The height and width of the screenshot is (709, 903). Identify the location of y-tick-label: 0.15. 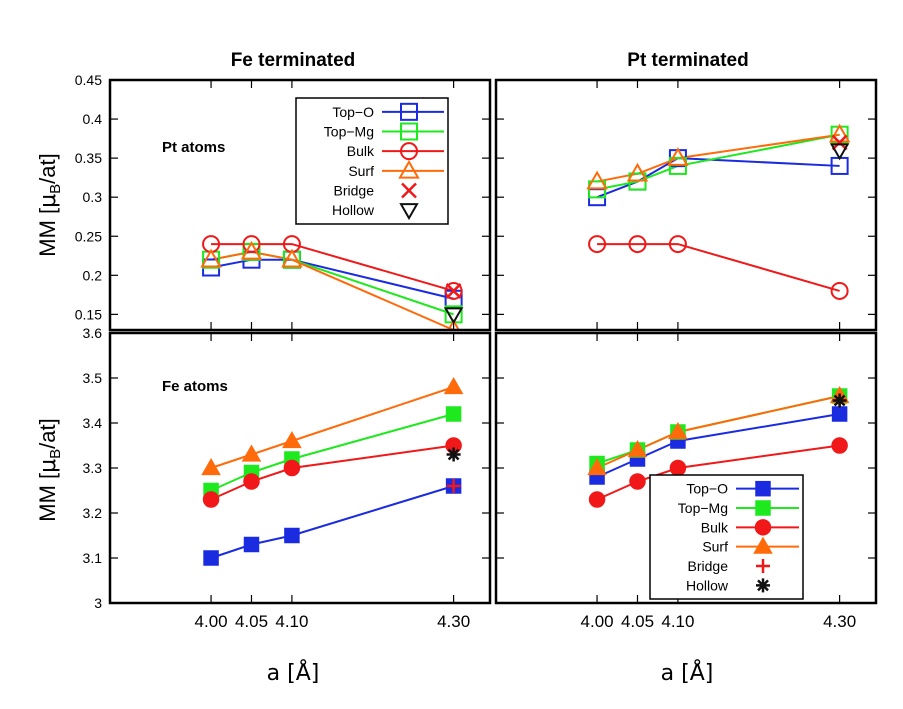
(88, 314).